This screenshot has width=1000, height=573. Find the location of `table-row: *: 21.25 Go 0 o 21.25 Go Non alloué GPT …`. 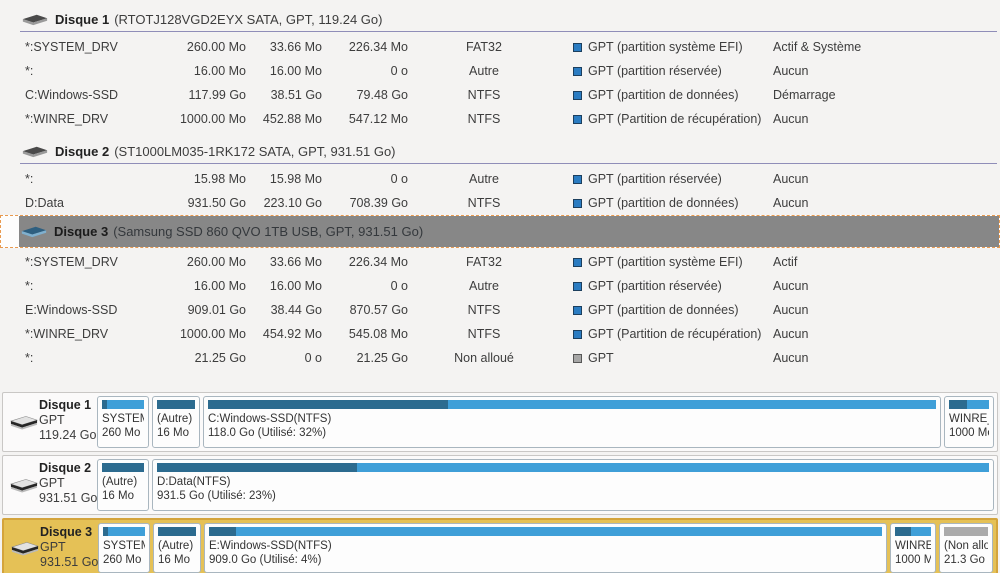

table-row: *: 21.25 Go 0 o 21.25 Go Non alloué GPT … is located at coordinates (500, 358).